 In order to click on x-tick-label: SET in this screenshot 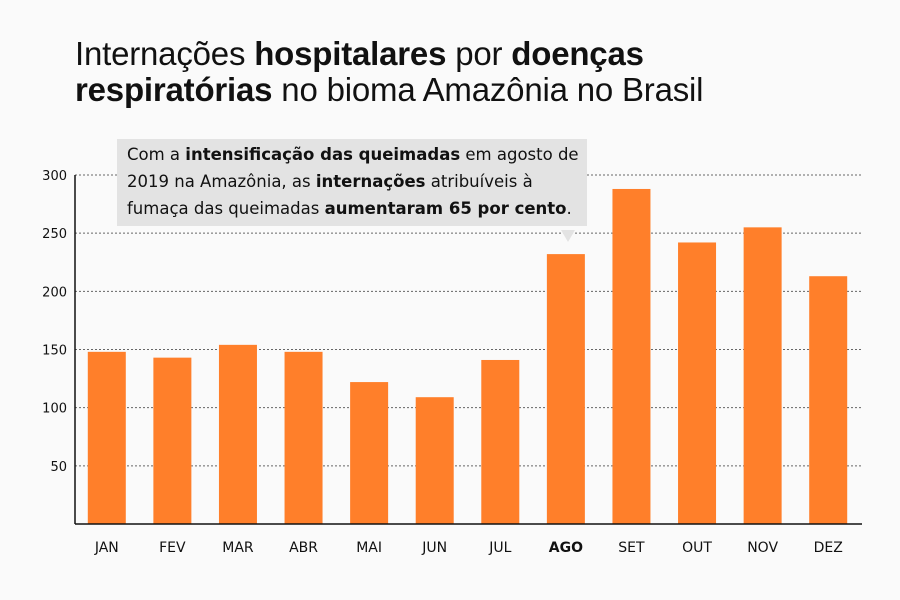, I will do `click(631, 548)`.